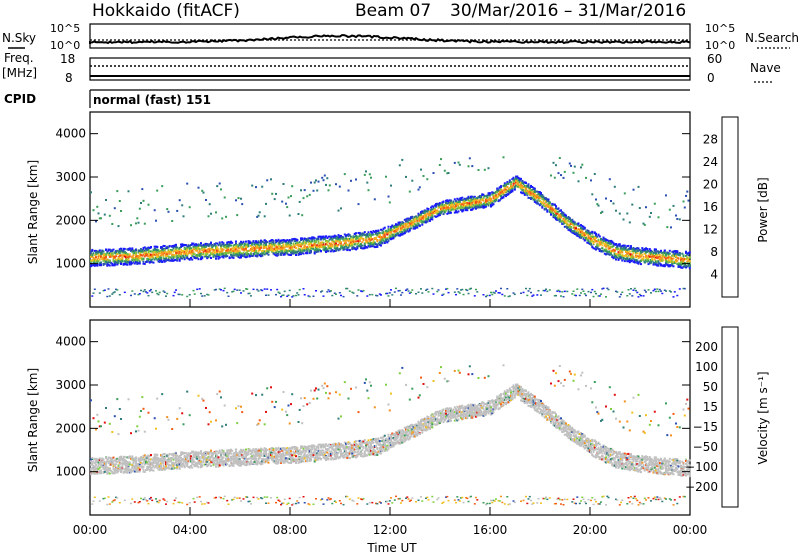  Describe the element at coordinates (19, 38) in the screenshot. I see `noise-left-label: N.Sky` at that location.